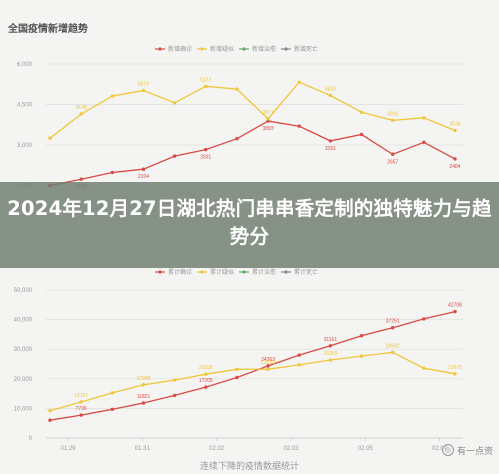 The height and width of the screenshot is (474, 499). What do you see at coordinates (393, 322) in the screenshot?
I see `bottom-chart-data-label: 37251` at bounding box center [393, 322].